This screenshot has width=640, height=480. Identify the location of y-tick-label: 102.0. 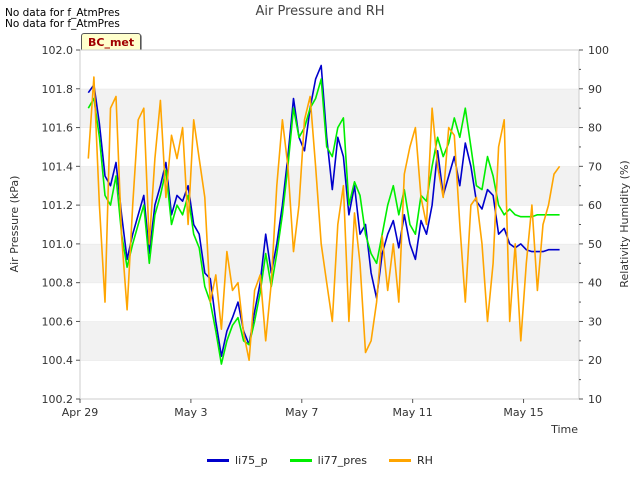
(58, 50).